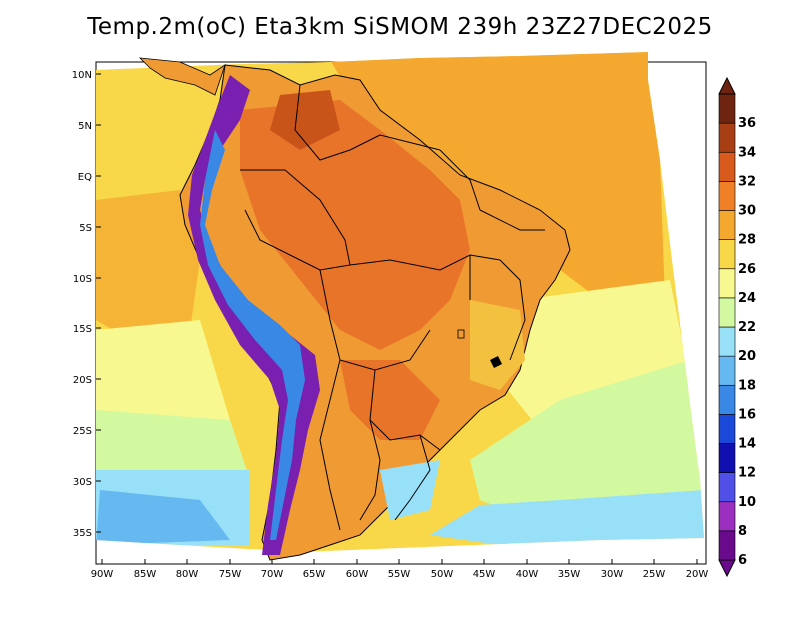 This screenshot has width=800, height=618. What do you see at coordinates (567, 519) in the screenshot?
I see `cold-atlantic` at bounding box center [567, 519].